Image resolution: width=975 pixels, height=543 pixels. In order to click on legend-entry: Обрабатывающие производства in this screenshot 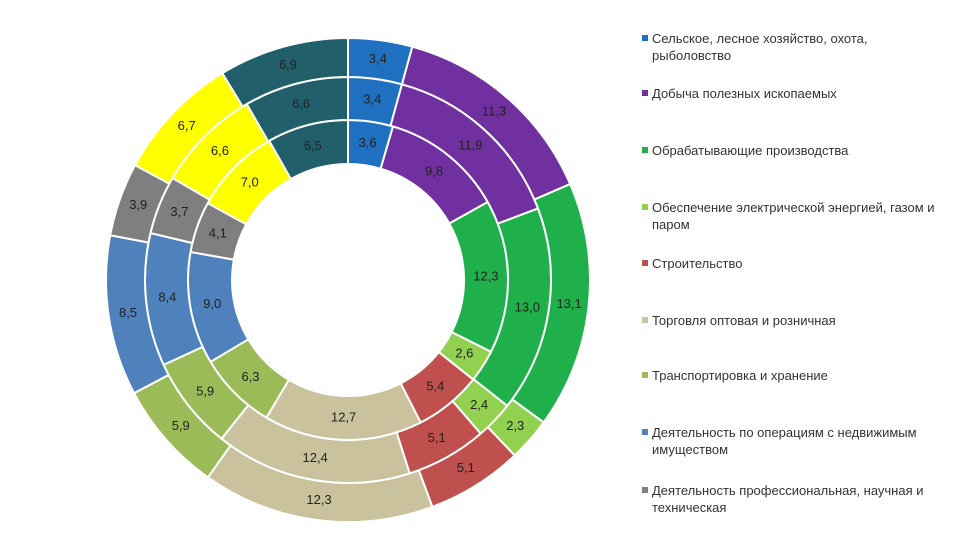, I will do `click(792, 150)`.